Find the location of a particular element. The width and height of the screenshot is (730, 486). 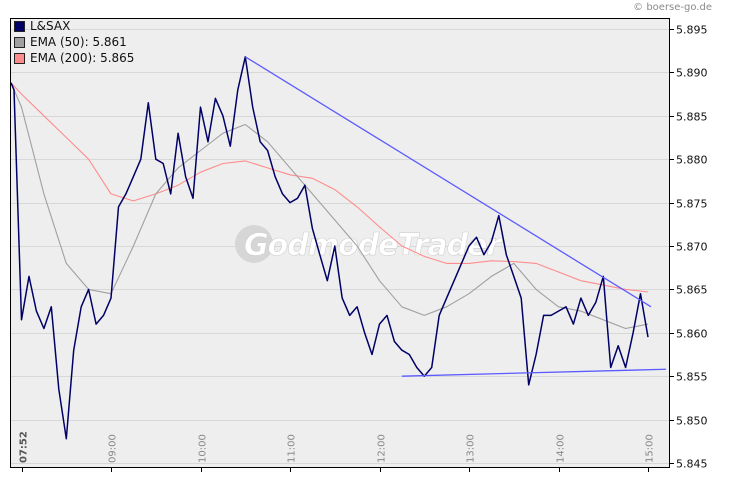

copyright-label: © boerse-go.de is located at coordinates (672, 7).